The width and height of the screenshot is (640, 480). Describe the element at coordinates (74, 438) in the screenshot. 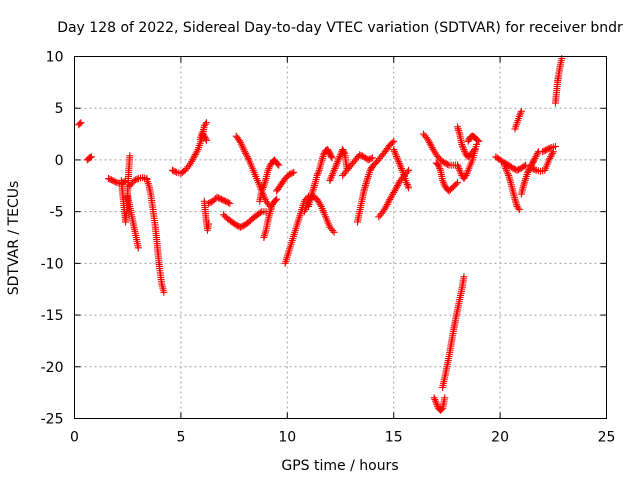

I see `x-tick-label: 0` at that location.